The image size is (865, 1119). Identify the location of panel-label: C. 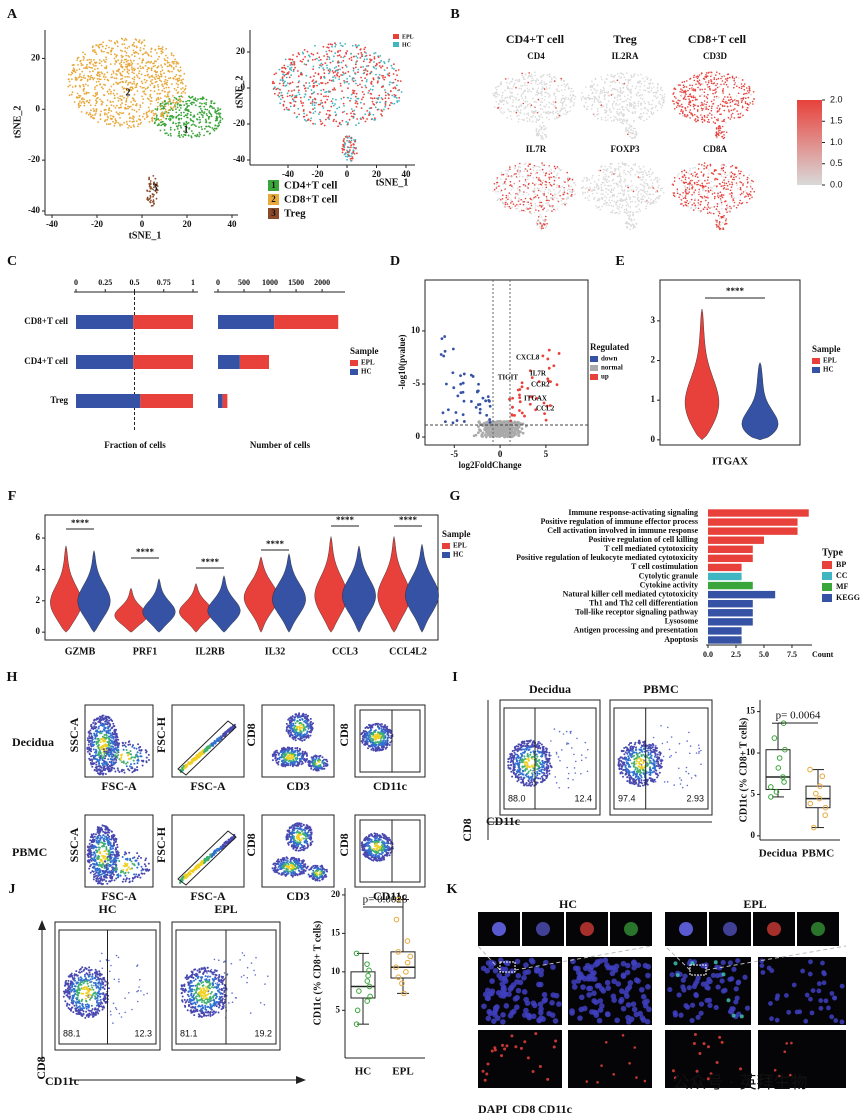
(12, 261).